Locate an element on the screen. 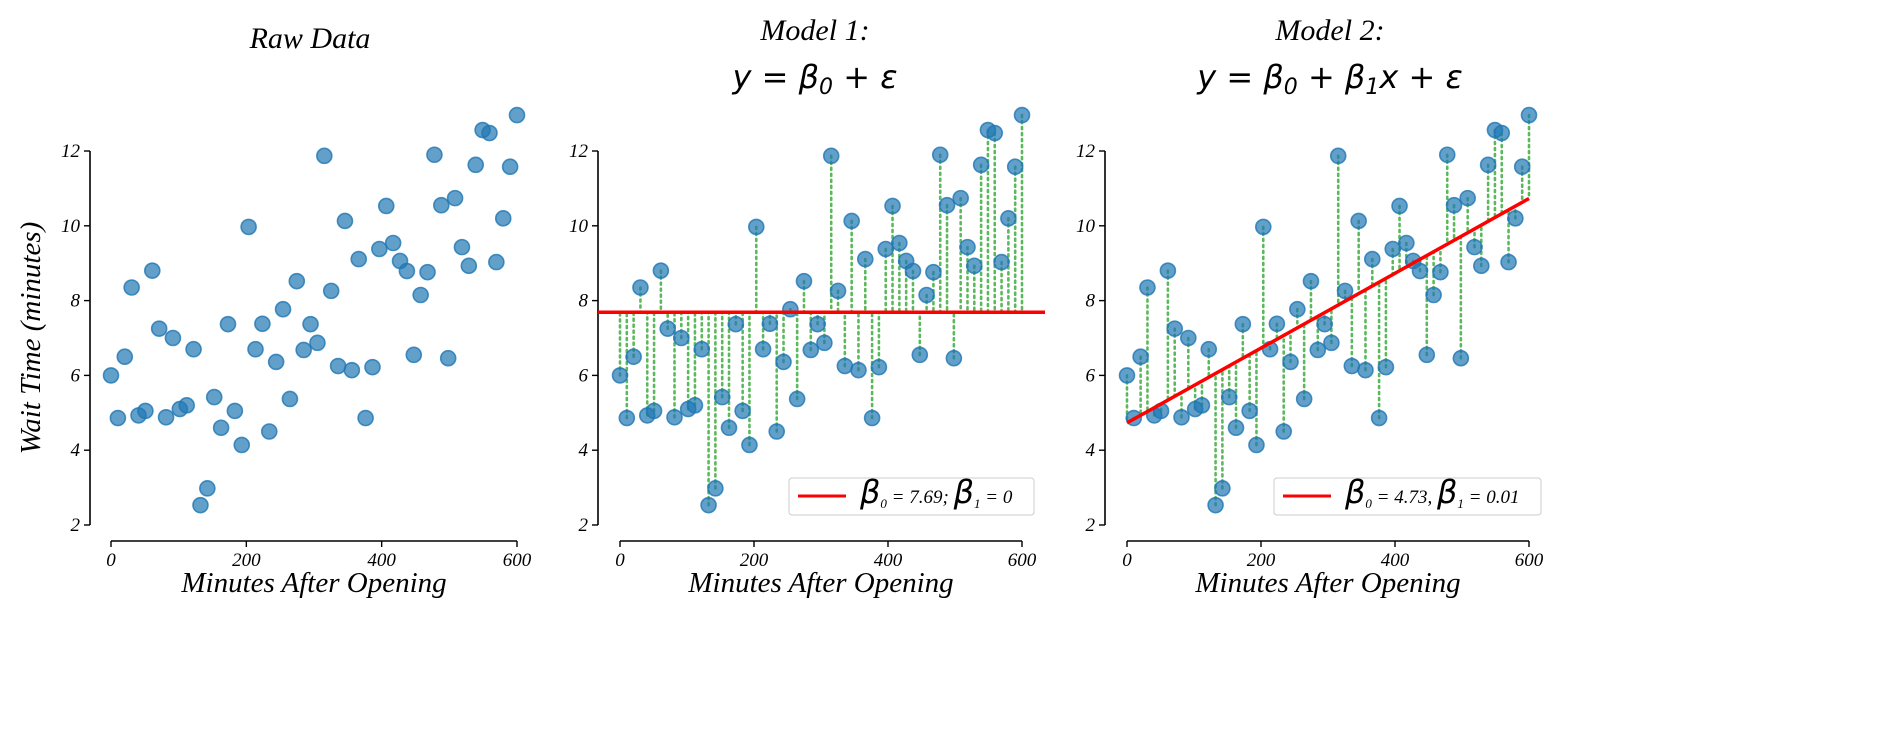  panel2-formula: y = β0 + ε is located at coordinates (815, 79).